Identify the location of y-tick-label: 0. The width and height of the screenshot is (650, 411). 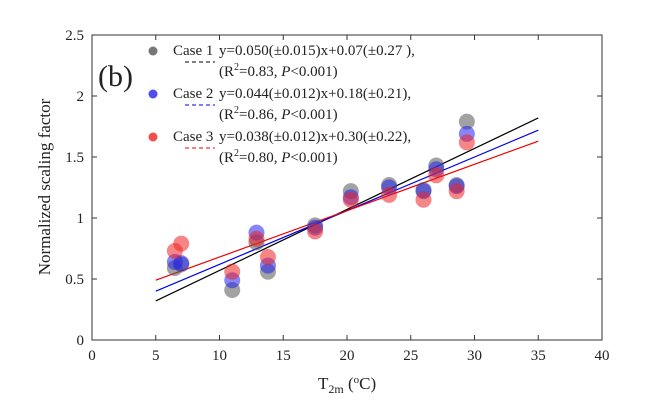
(81, 341).